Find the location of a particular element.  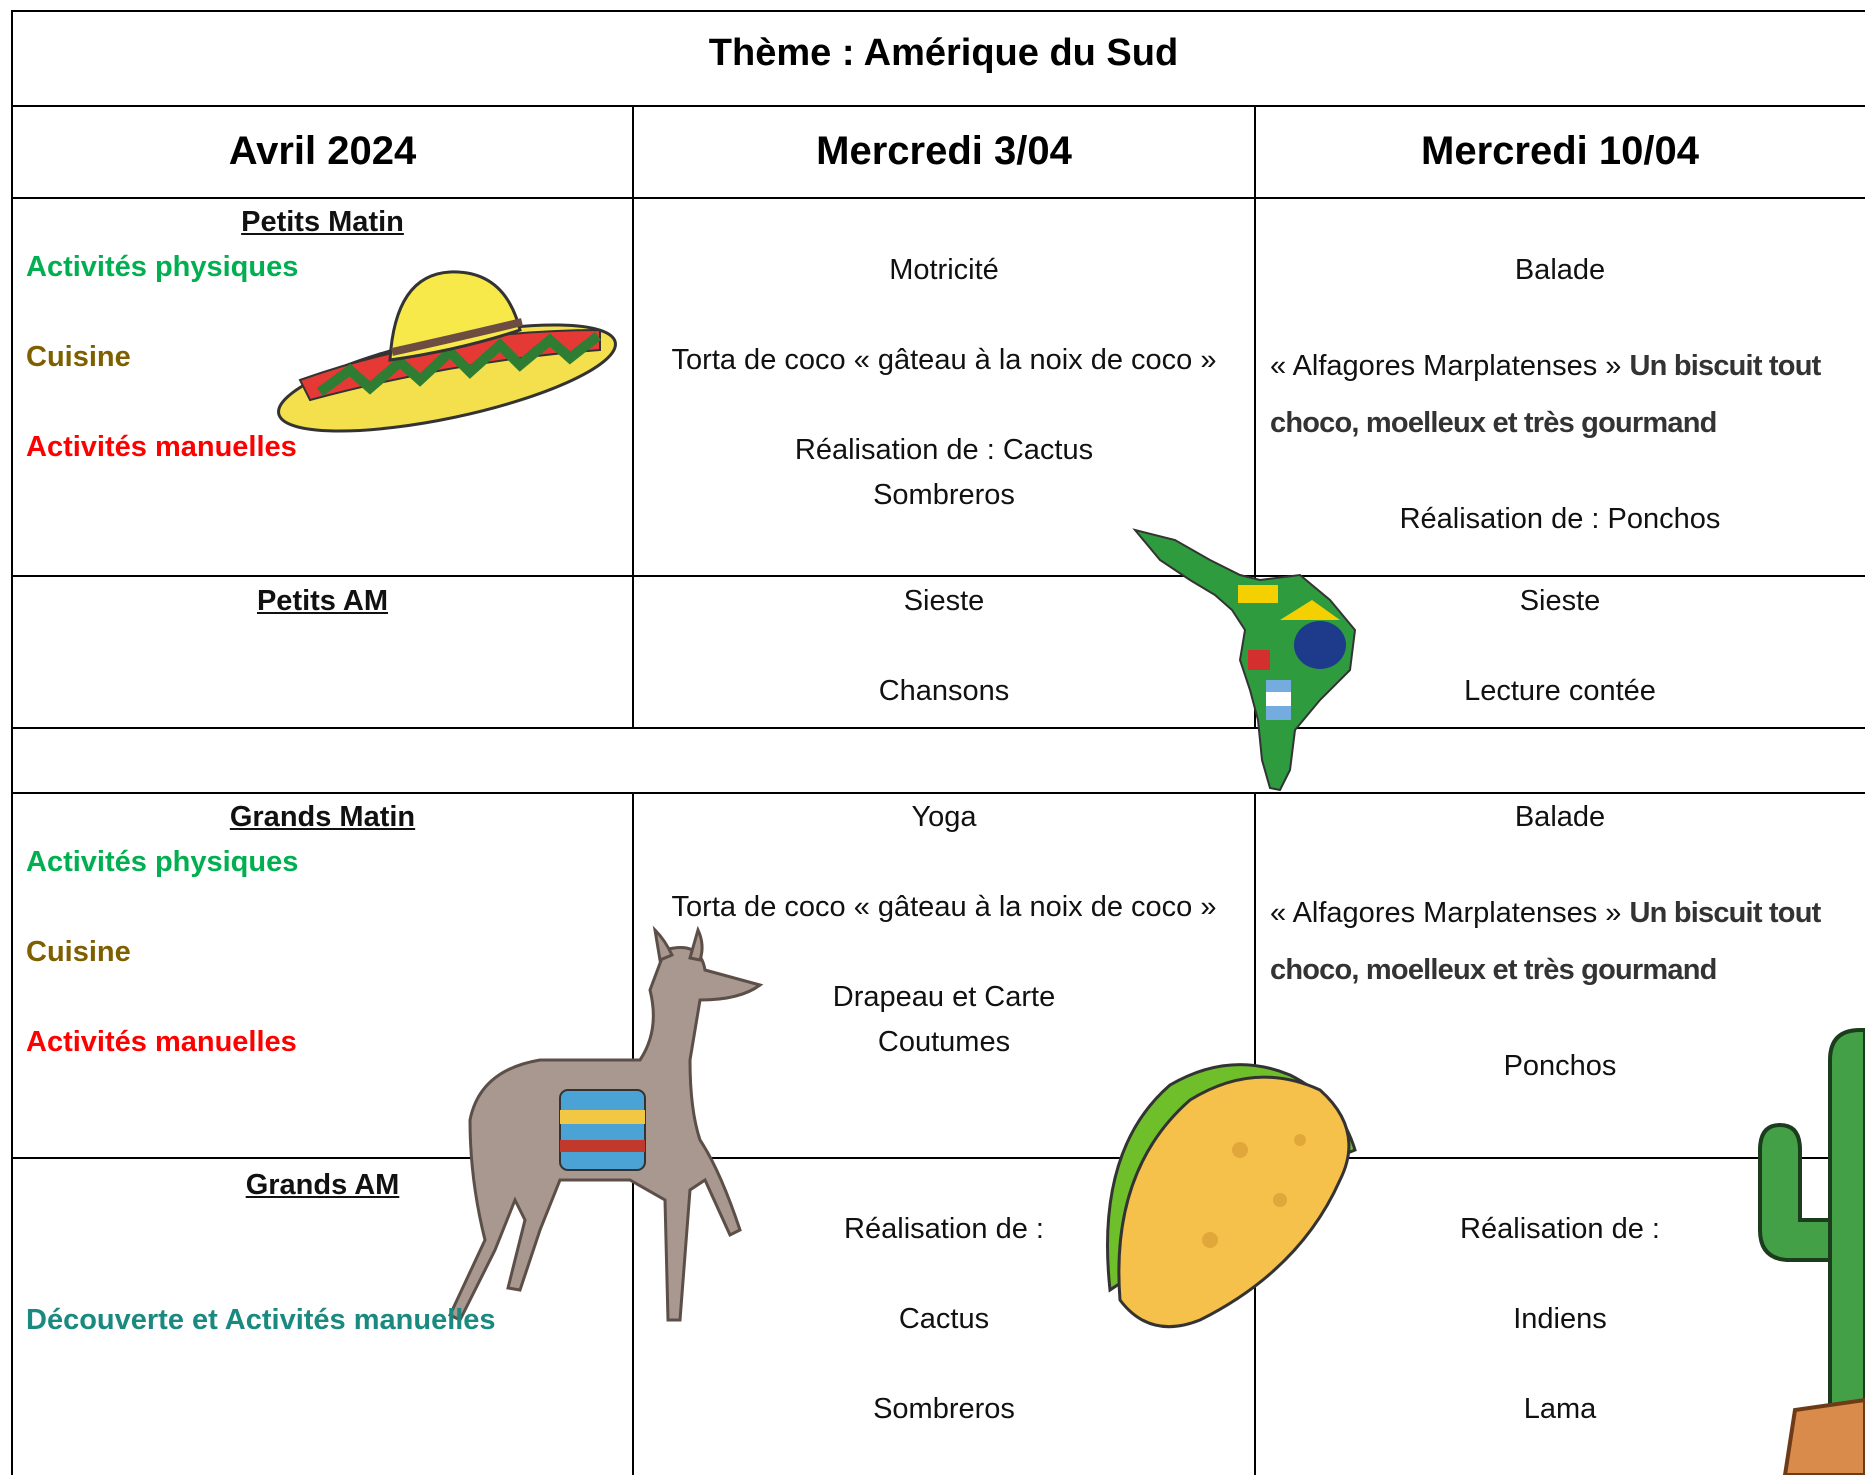

month-header: Avril 2024 is located at coordinates (322, 151).